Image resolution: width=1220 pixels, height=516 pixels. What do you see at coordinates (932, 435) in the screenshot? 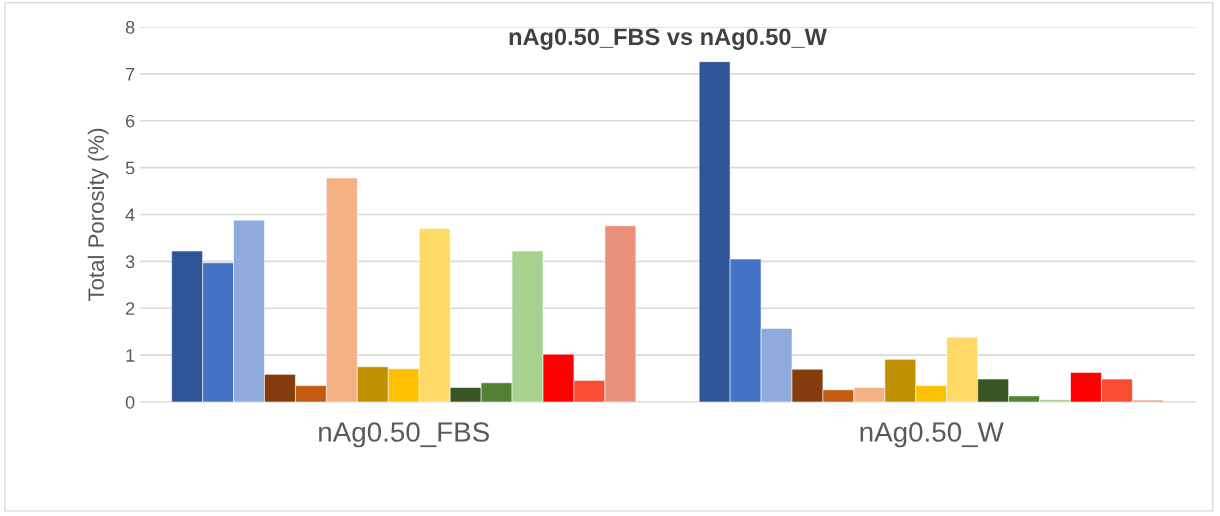
I see `x-tick-label: nAg0.50_W` at bounding box center [932, 435].